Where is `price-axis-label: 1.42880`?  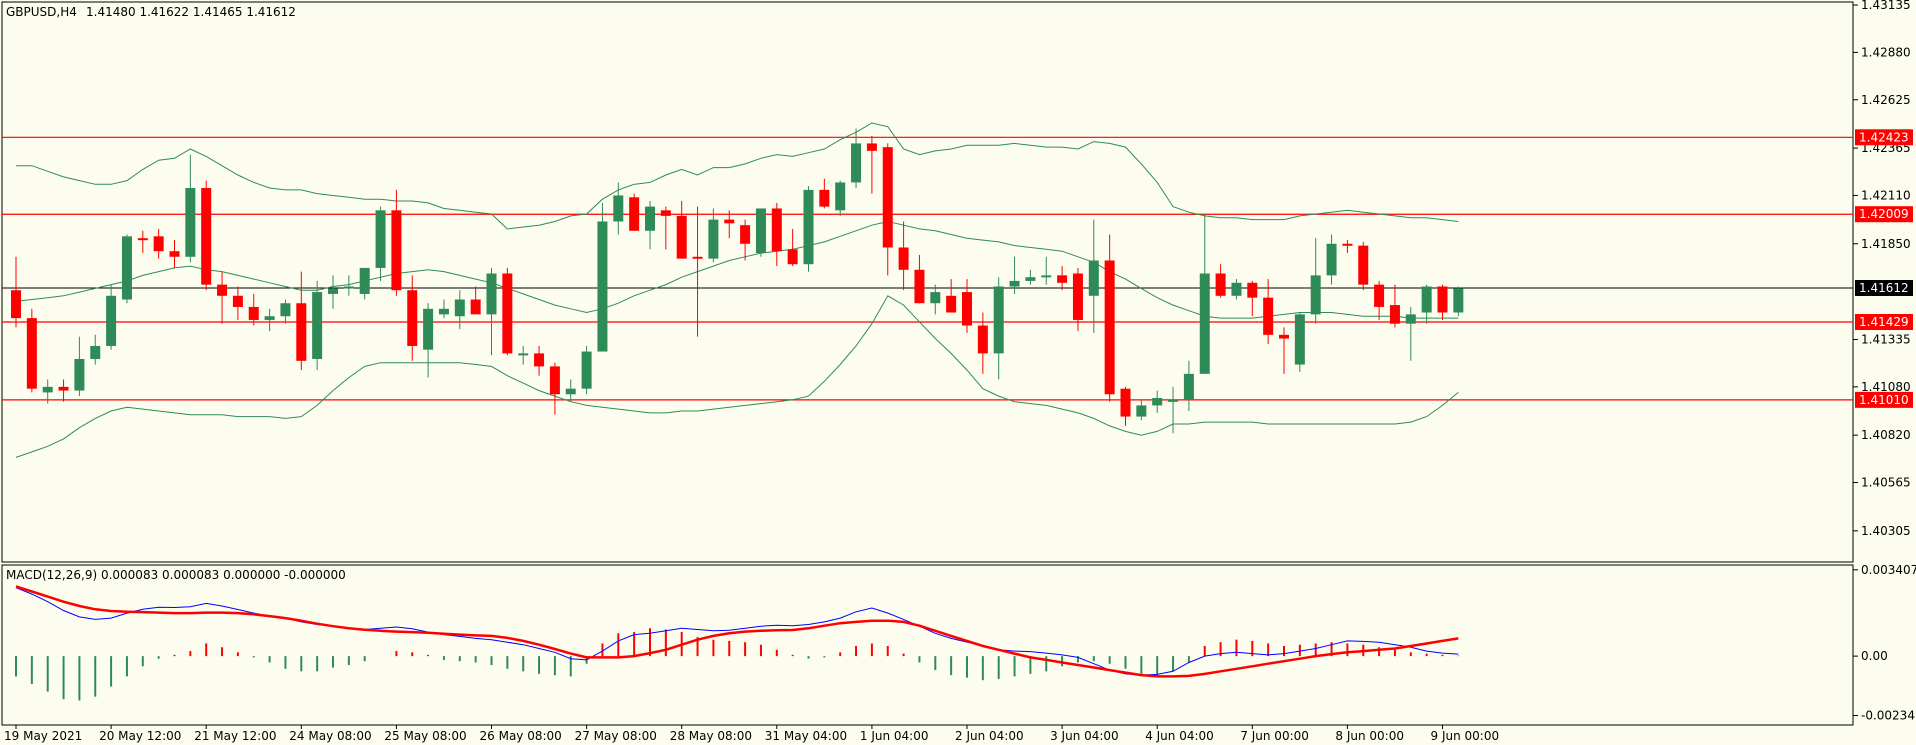 price-axis-label: 1.42880 is located at coordinates (1886, 52).